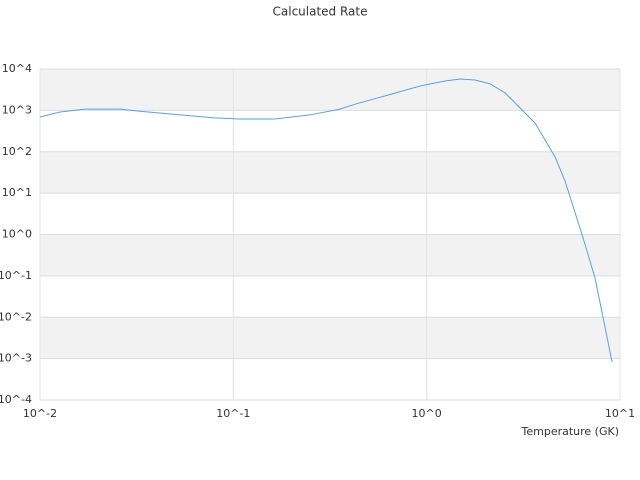  What do you see at coordinates (620, 413) in the screenshot?
I see `x-tick-label: 10^1` at bounding box center [620, 413].